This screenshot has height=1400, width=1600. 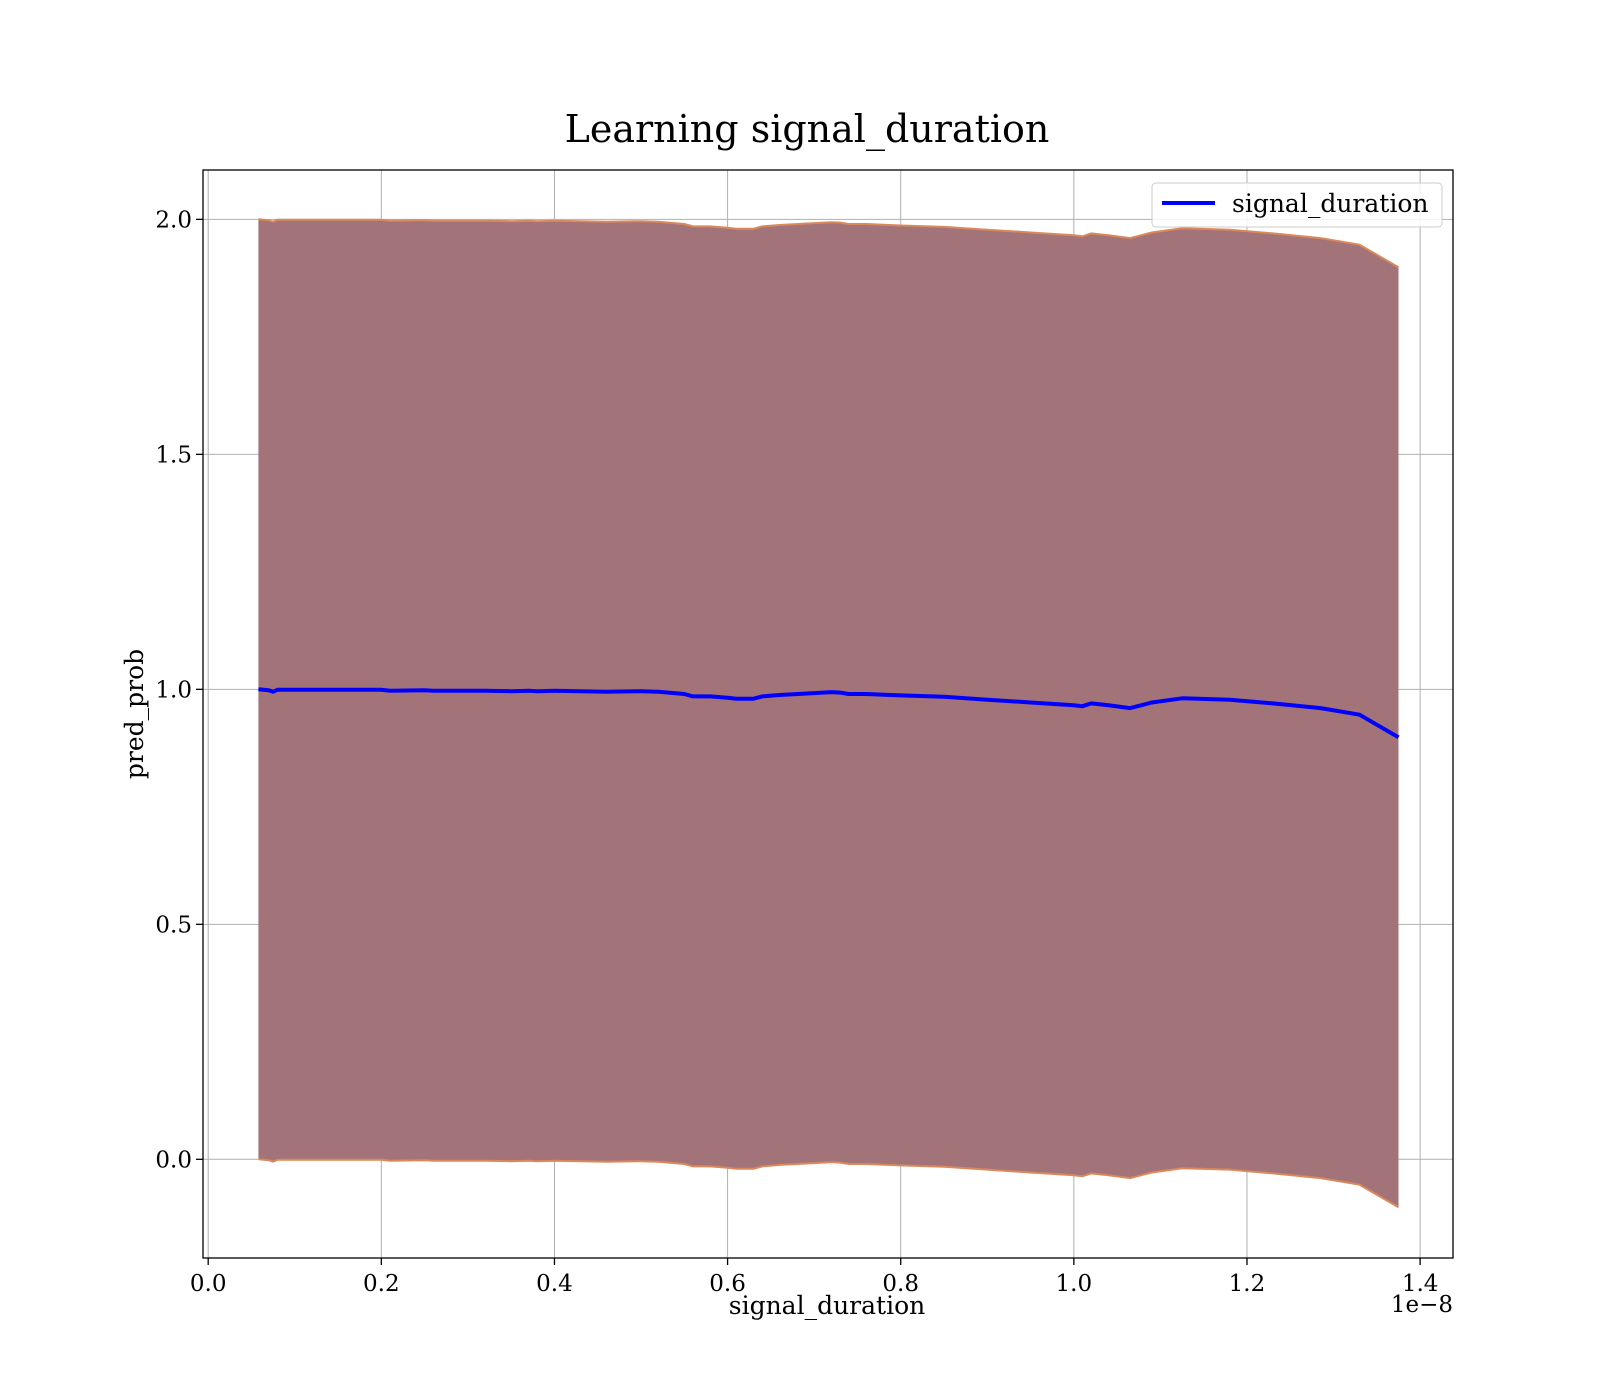 What do you see at coordinates (208, 1284) in the screenshot?
I see `x-tick-label: 0.0` at bounding box center [208, 1284].